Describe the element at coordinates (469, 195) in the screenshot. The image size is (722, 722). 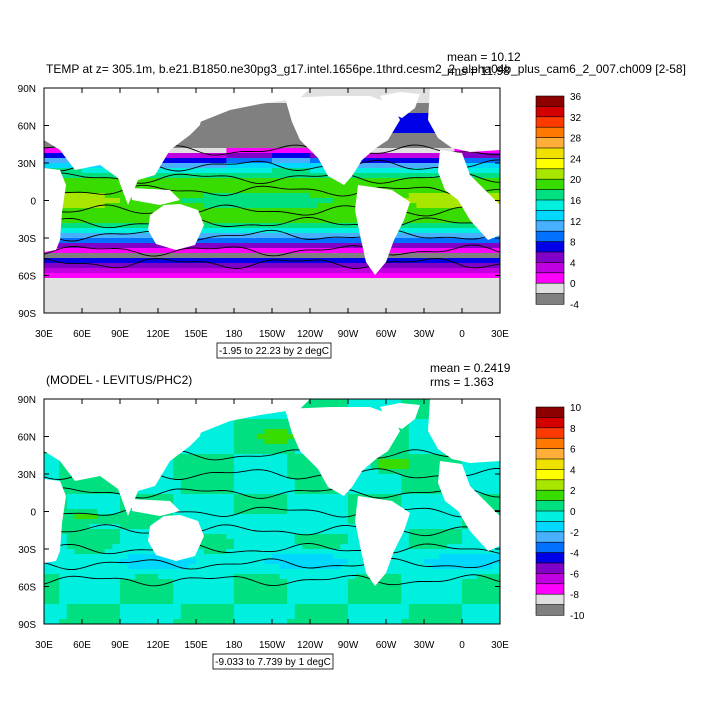
I see `panel-1-land-africa-east` at that location.